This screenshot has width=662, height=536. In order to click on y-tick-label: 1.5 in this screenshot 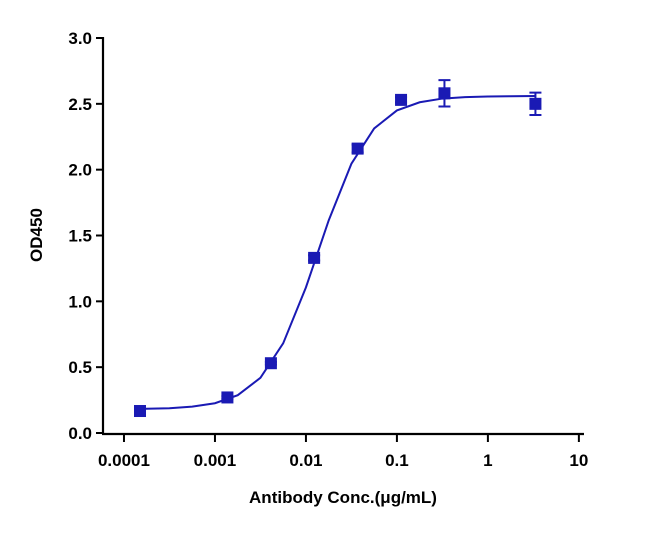, I will do `click(80, 236)`.